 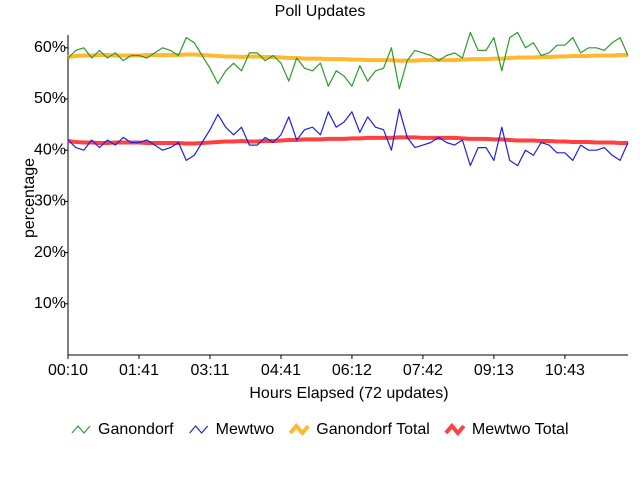 I want to click on legend-label: Mewtwo, so click(x=245, y=429).